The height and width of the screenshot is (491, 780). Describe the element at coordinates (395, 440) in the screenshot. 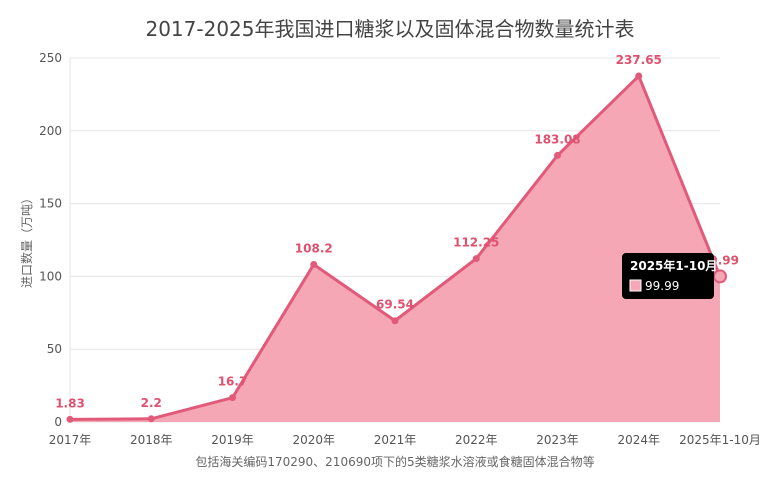

I see `x-tick-label: 2021年` at that location.